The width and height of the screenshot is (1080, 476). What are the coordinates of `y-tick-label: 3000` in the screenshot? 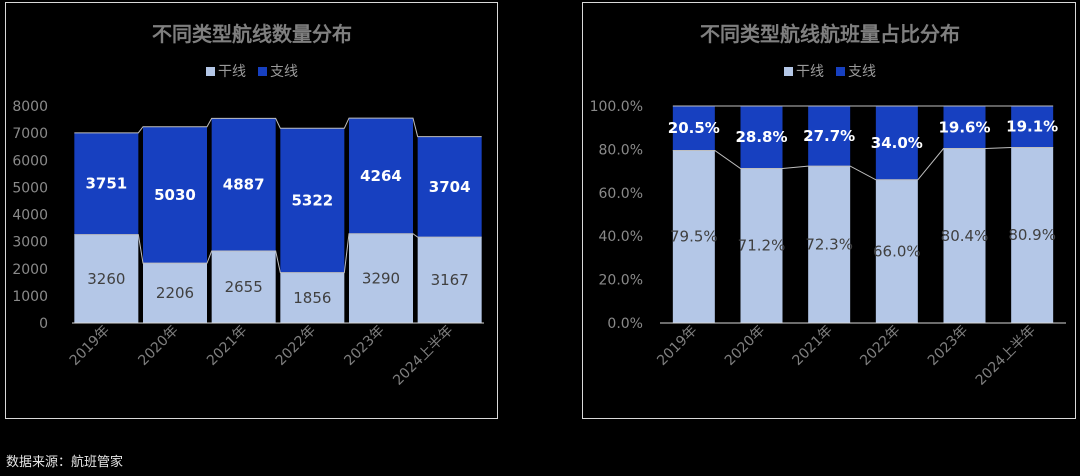 It's located at (30, 243).